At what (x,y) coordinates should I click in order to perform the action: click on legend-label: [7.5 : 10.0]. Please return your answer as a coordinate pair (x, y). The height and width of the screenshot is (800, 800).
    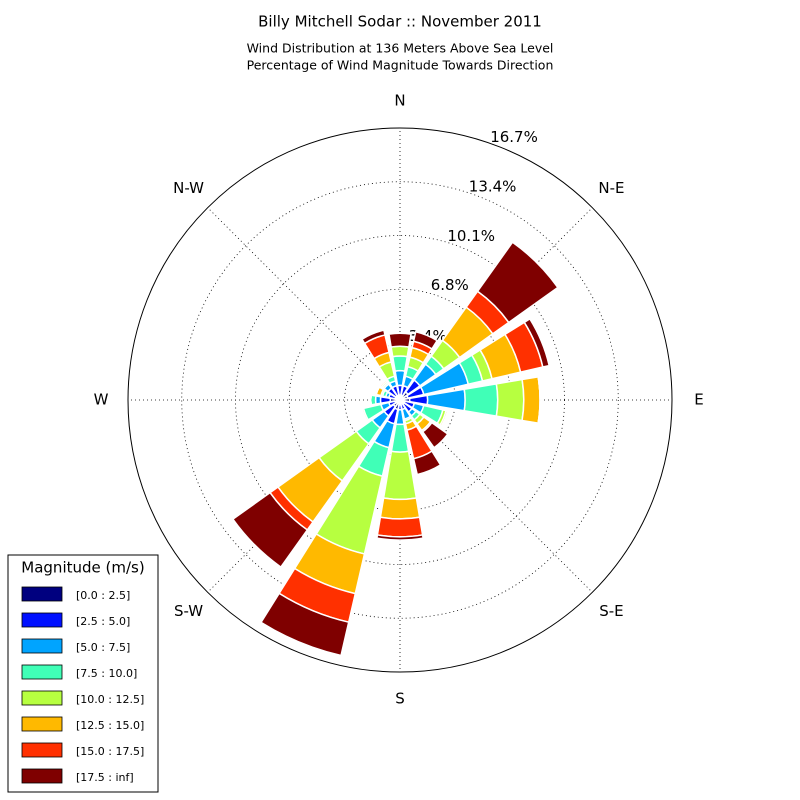
    Looking at the image, I should click on (106, 673).